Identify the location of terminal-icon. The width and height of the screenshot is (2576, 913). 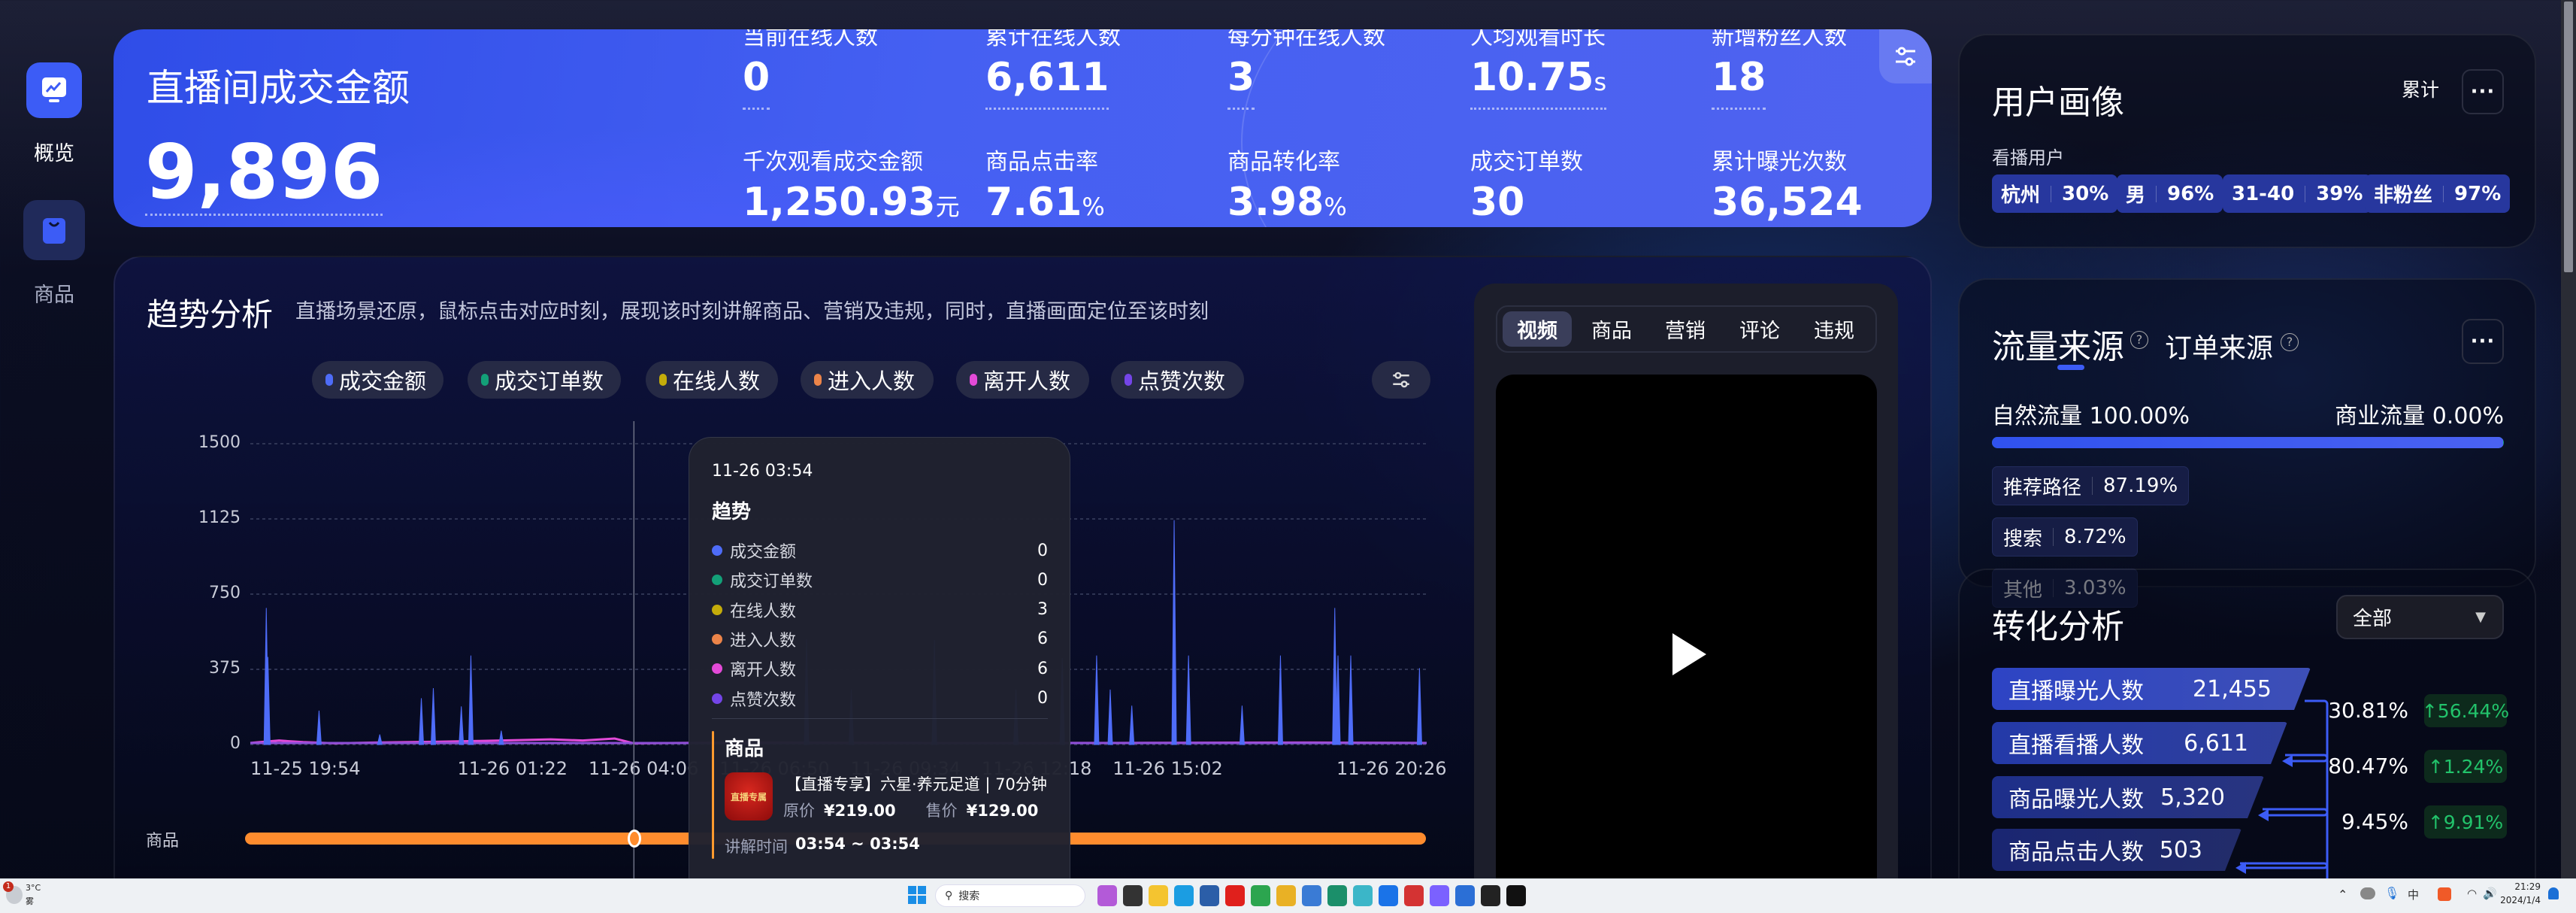
(1133, 895).